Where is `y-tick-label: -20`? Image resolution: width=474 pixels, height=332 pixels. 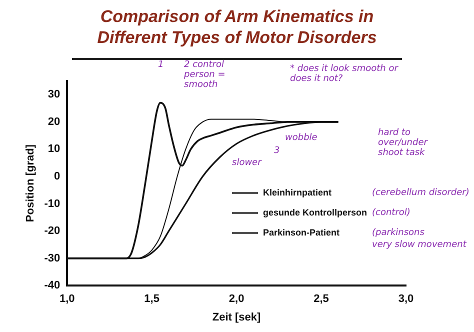
y-tick-label: -20 is located at coordinates (52, 231).